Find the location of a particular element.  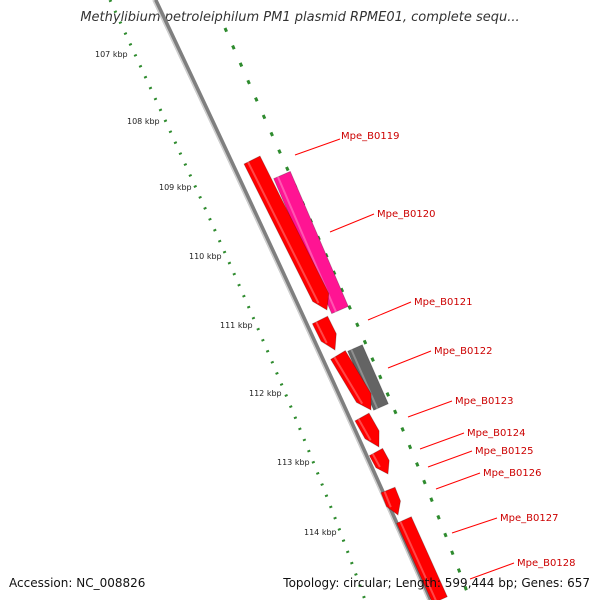

gene-arrow-mpe-b0121 is located at coordinates (324, 333).